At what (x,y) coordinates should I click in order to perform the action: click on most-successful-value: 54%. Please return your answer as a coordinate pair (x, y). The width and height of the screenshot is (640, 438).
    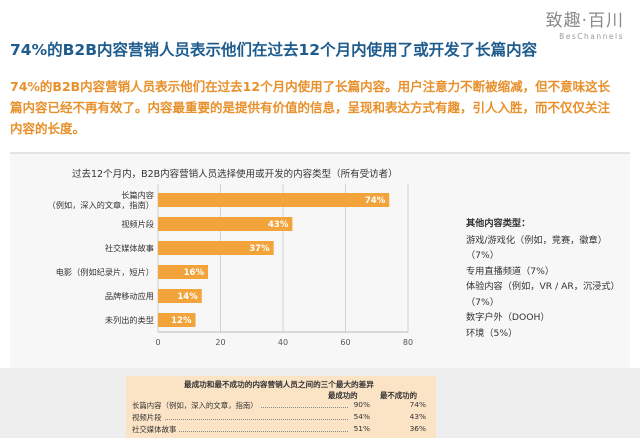
    Looking at the image, I should click on (361, 416).